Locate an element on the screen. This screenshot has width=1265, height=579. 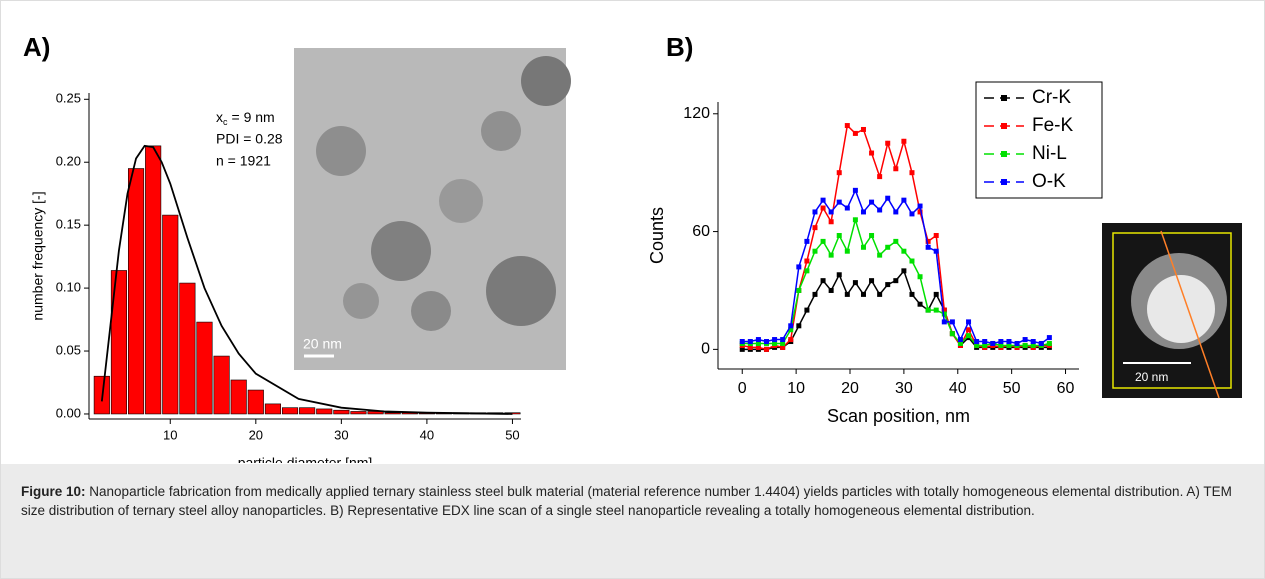
scale-bar-label: 20 nm is located at coordinates (322, 344).